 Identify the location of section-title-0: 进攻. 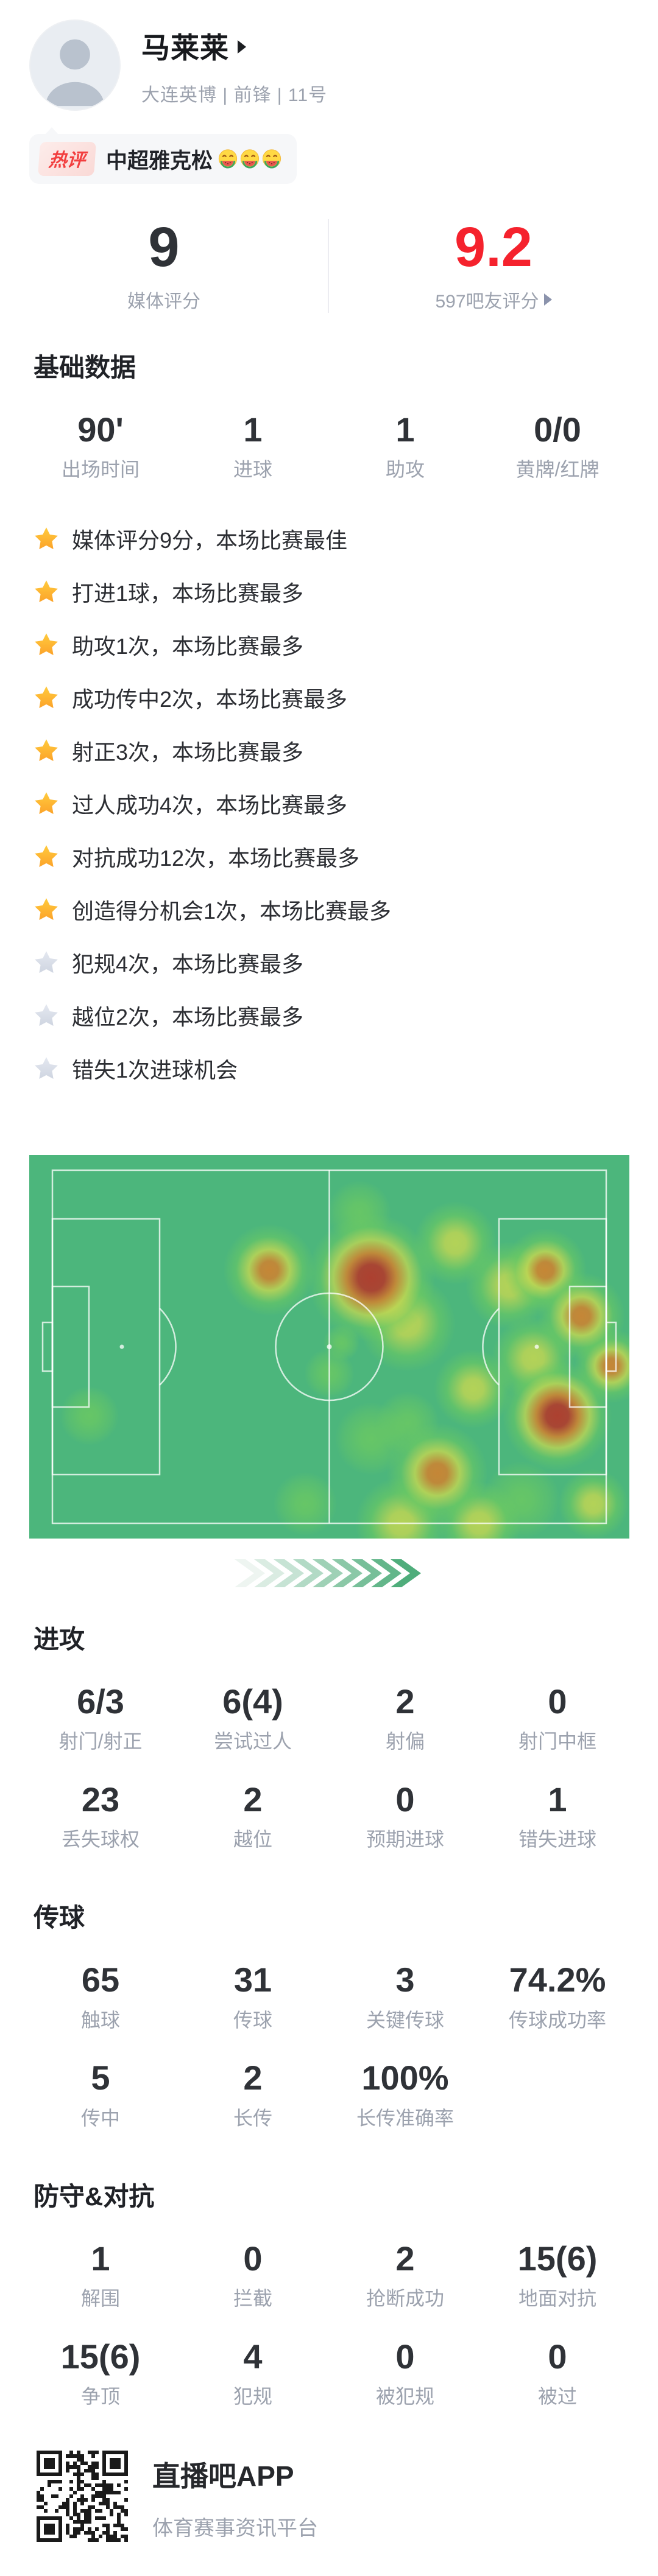
(59, 1639).